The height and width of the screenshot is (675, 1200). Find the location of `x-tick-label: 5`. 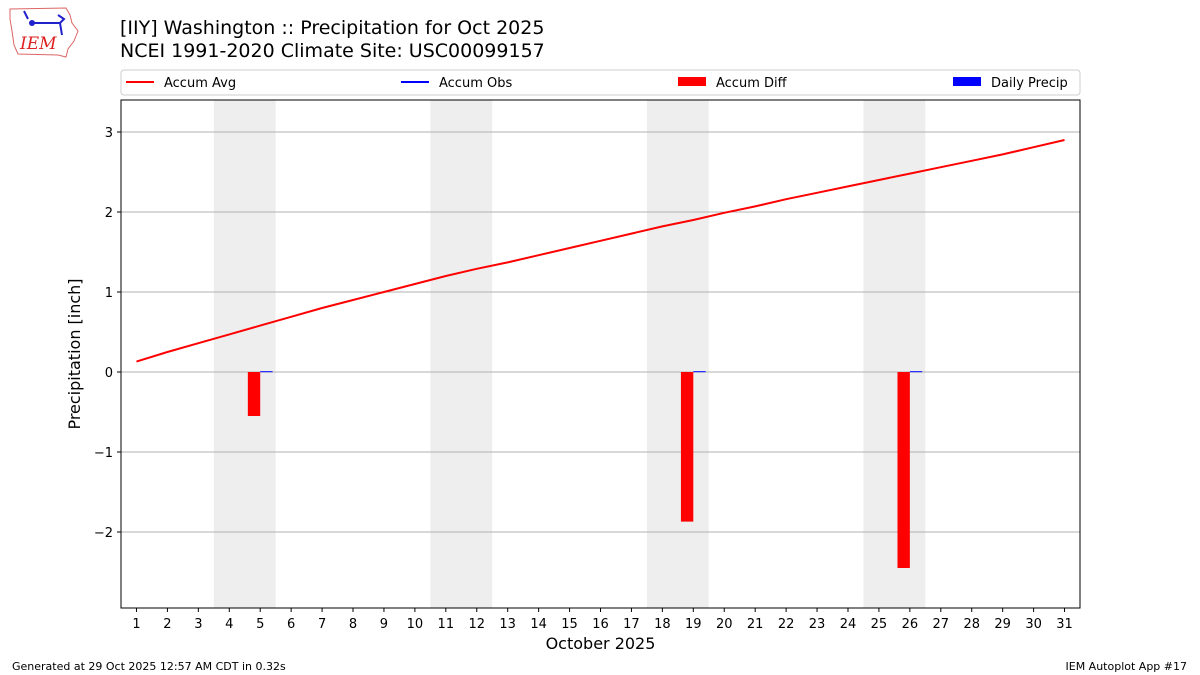

x-tick-label: 5 is located at coordinates (260, 624).